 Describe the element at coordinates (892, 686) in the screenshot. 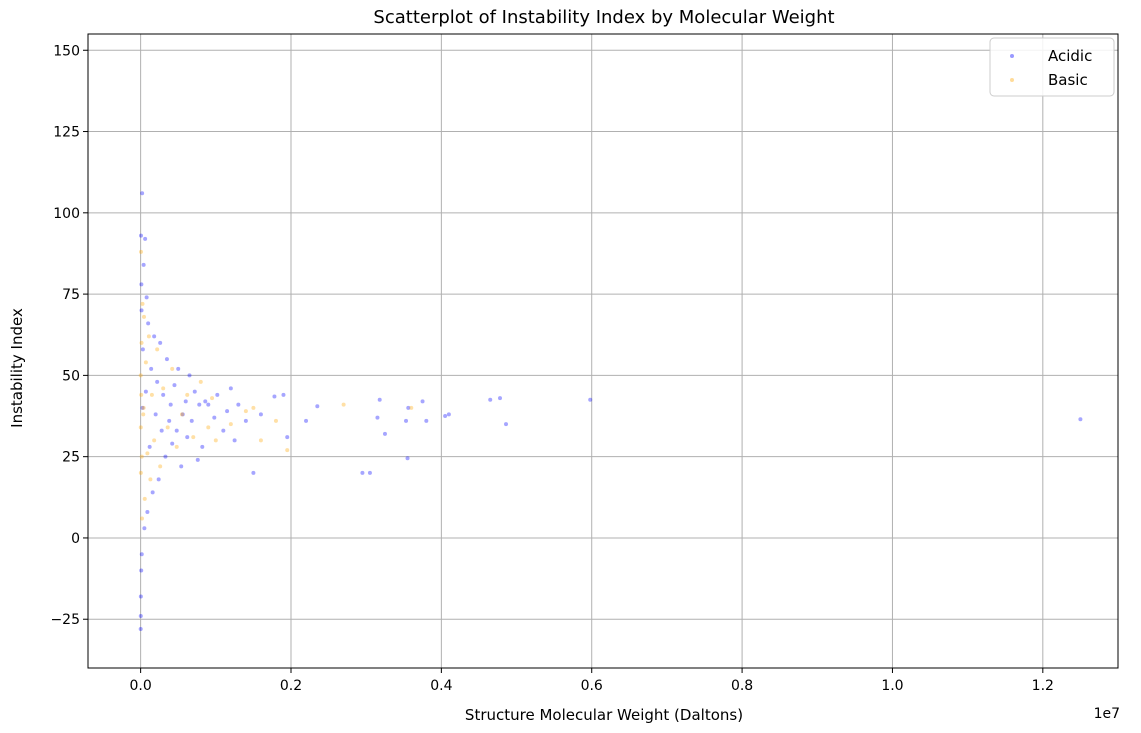

I see `x-tick-label: 1.0` at that location.